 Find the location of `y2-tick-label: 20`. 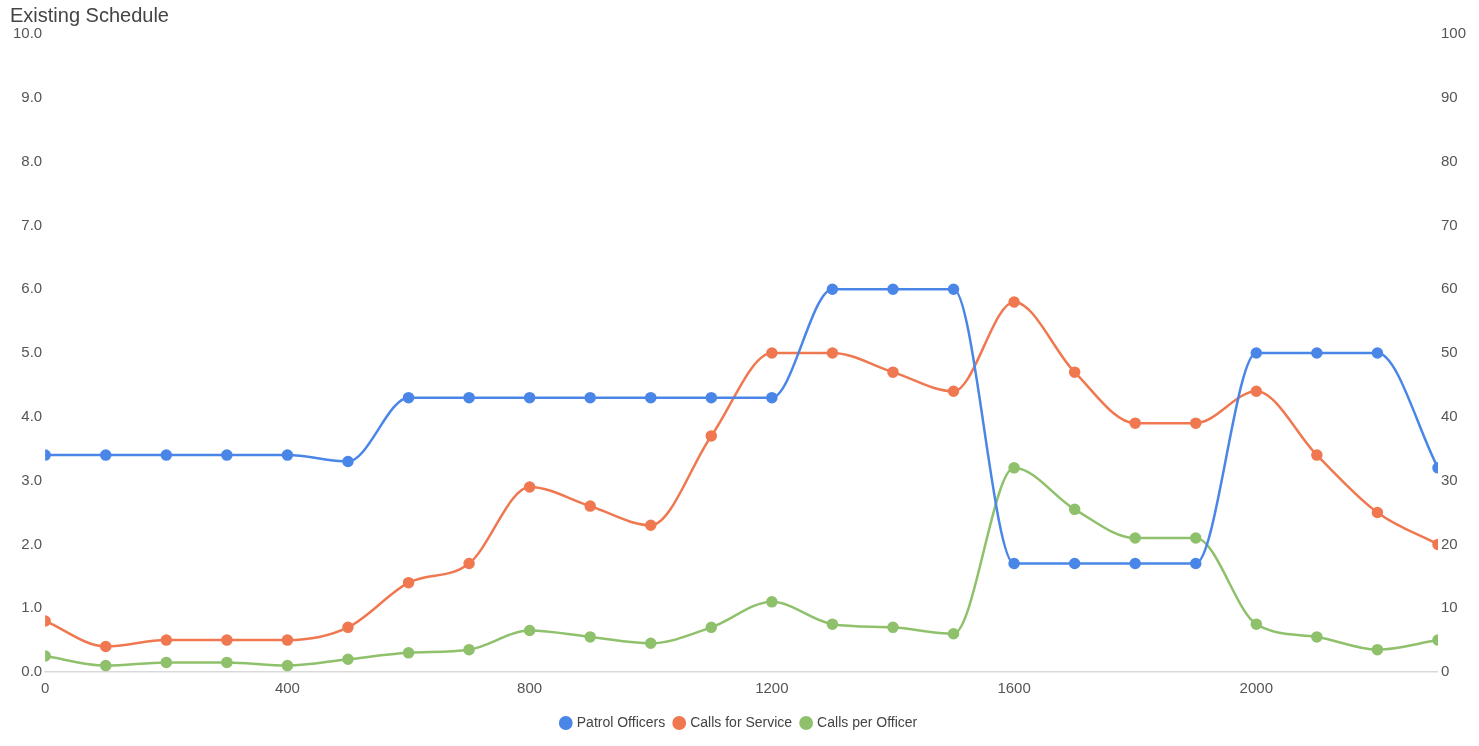

y2-tick-label: 20 is located at coordinates (1449, 543).